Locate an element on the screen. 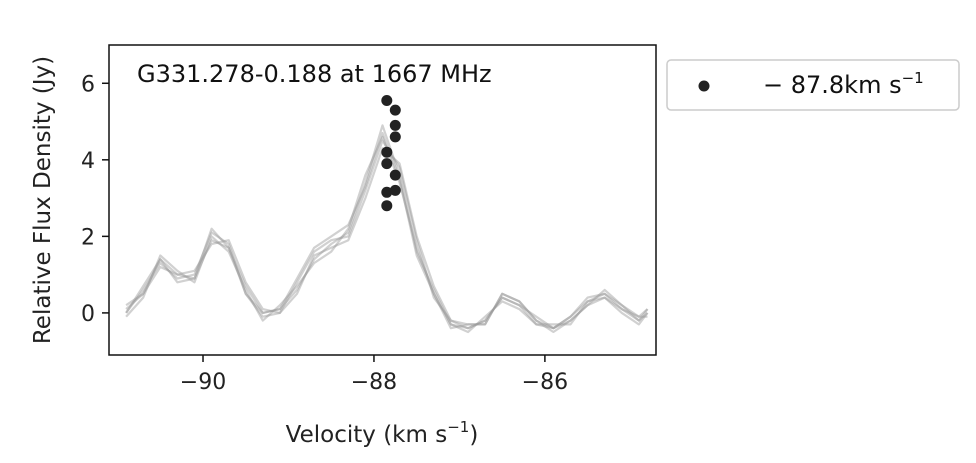 This screenshot has height=463, width=976. y-tick-label: 6 is located at coordinates (88, 84).